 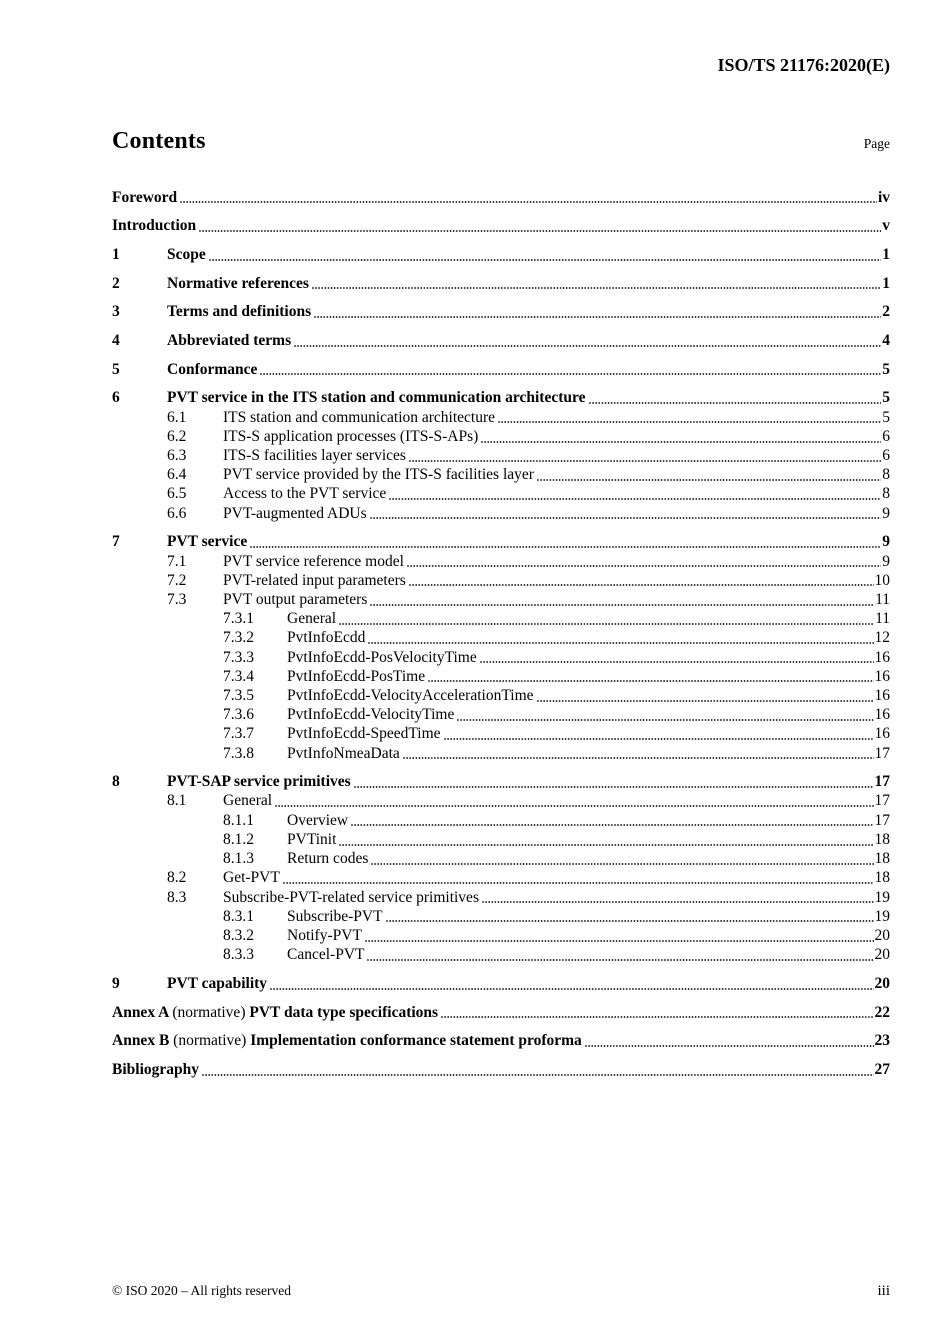 I want to click on toc-entry: 8.1 General 17, so click(x=501, y=800).